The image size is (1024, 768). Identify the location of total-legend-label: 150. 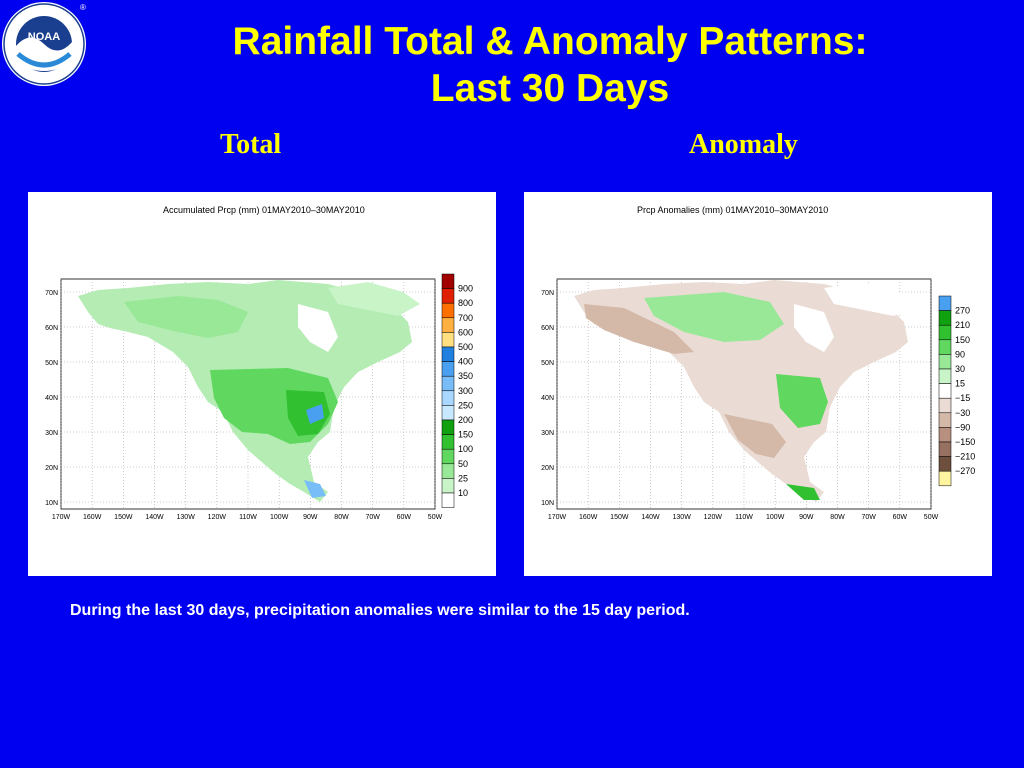
(465, 435).